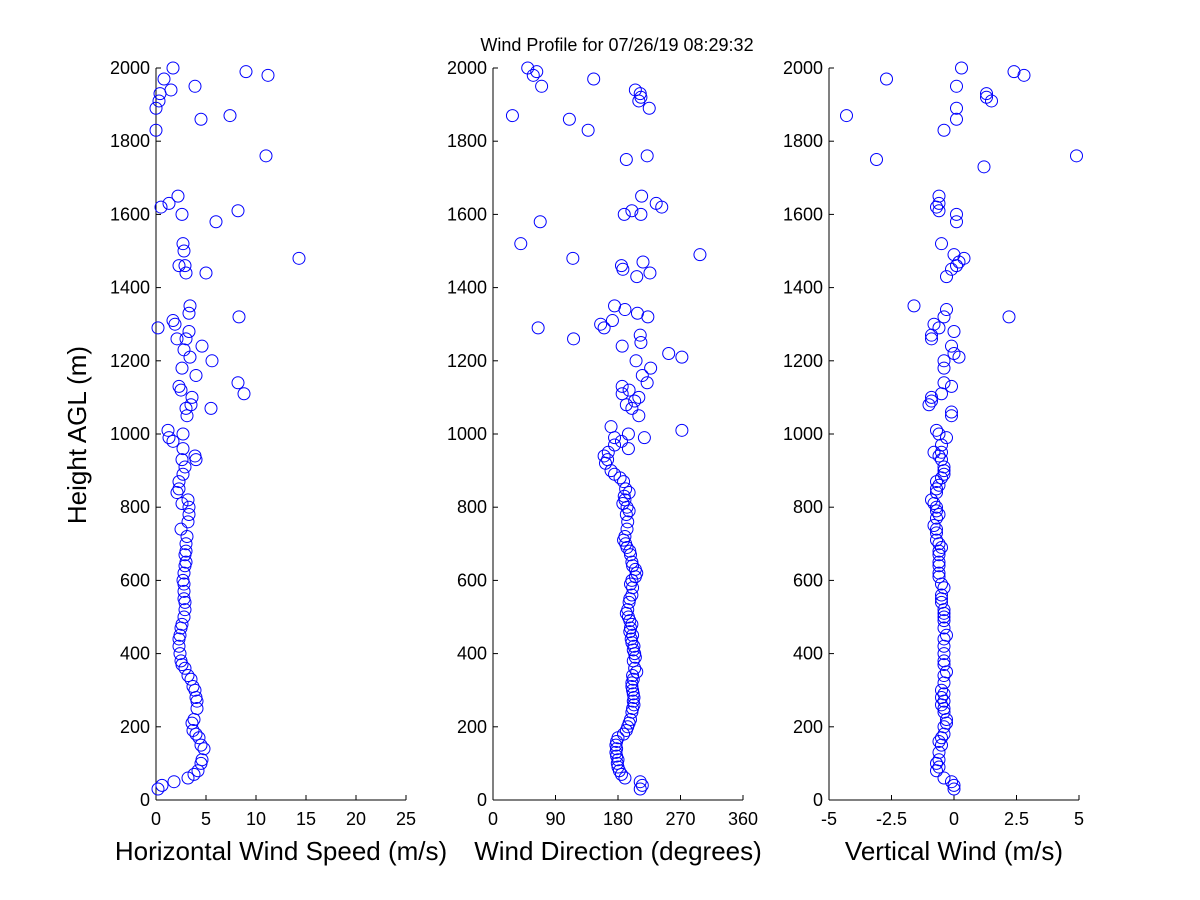  Describe the element at coordinates (803, 214) in the screenshot. I see `y-tick-label: 1600` at that location.